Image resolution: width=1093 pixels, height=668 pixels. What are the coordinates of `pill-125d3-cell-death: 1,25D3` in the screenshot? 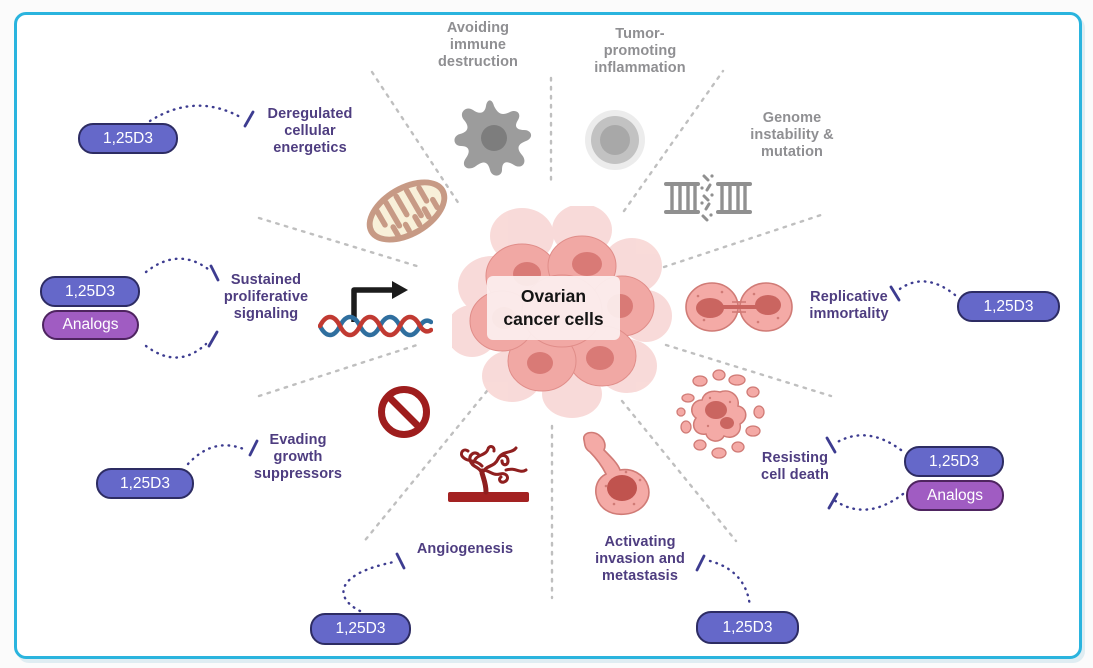 It's located at (954, 461).